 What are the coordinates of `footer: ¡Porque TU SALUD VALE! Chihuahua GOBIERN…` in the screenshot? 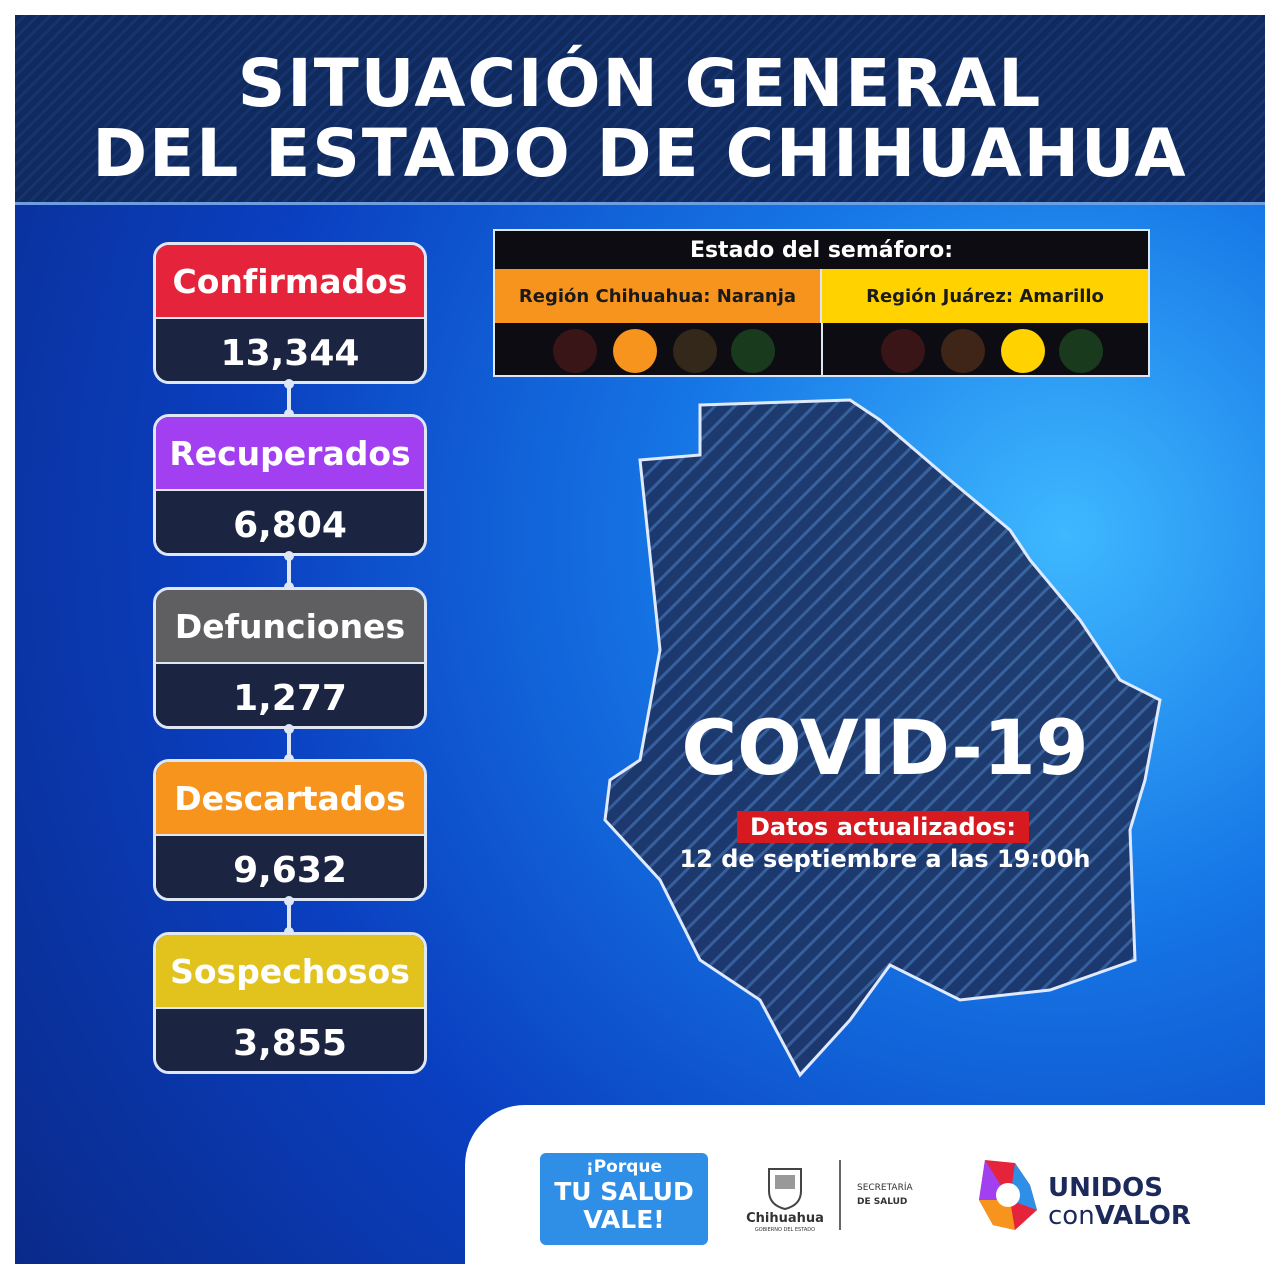 It's located at (865, 1185).